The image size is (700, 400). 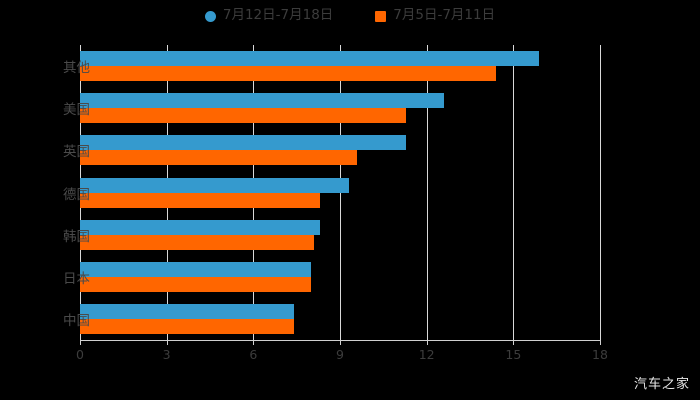 What do you see at coordinates (278, 15) in the screenshot?
I see `legend-label-0: 7月12日-7月18日` at bounding box center [278, 15].